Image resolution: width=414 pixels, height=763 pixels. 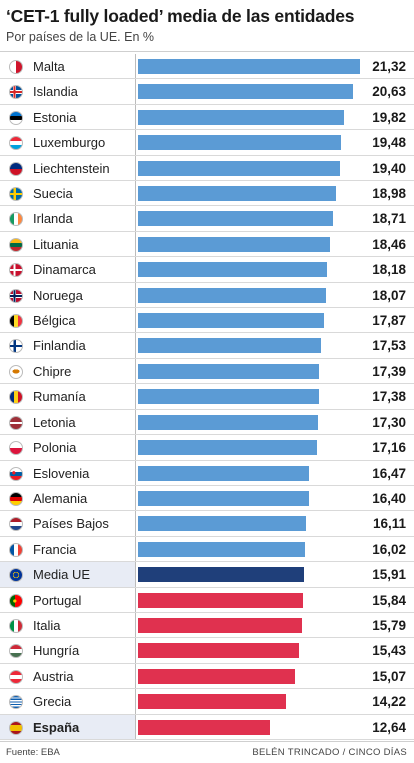 I want to click on category-label: Italia, so click(x=47, y=625).